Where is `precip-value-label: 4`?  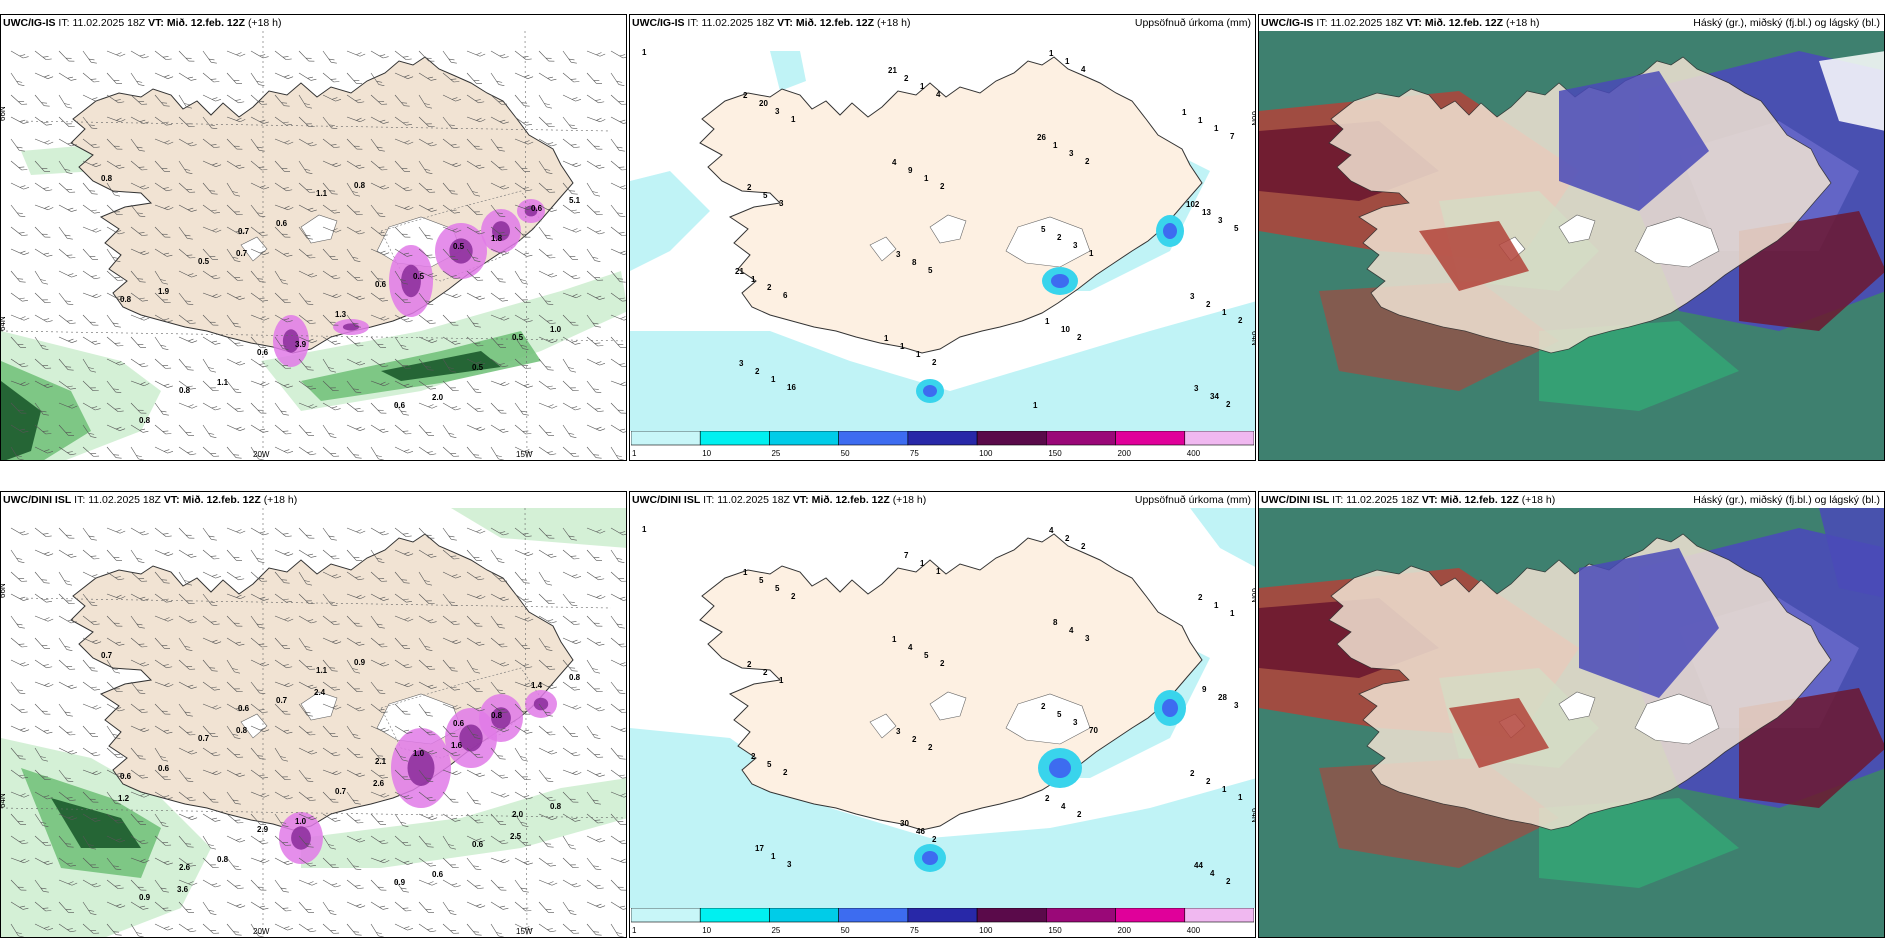
precip-value-label: 4 is located at coordinates (938, 94).